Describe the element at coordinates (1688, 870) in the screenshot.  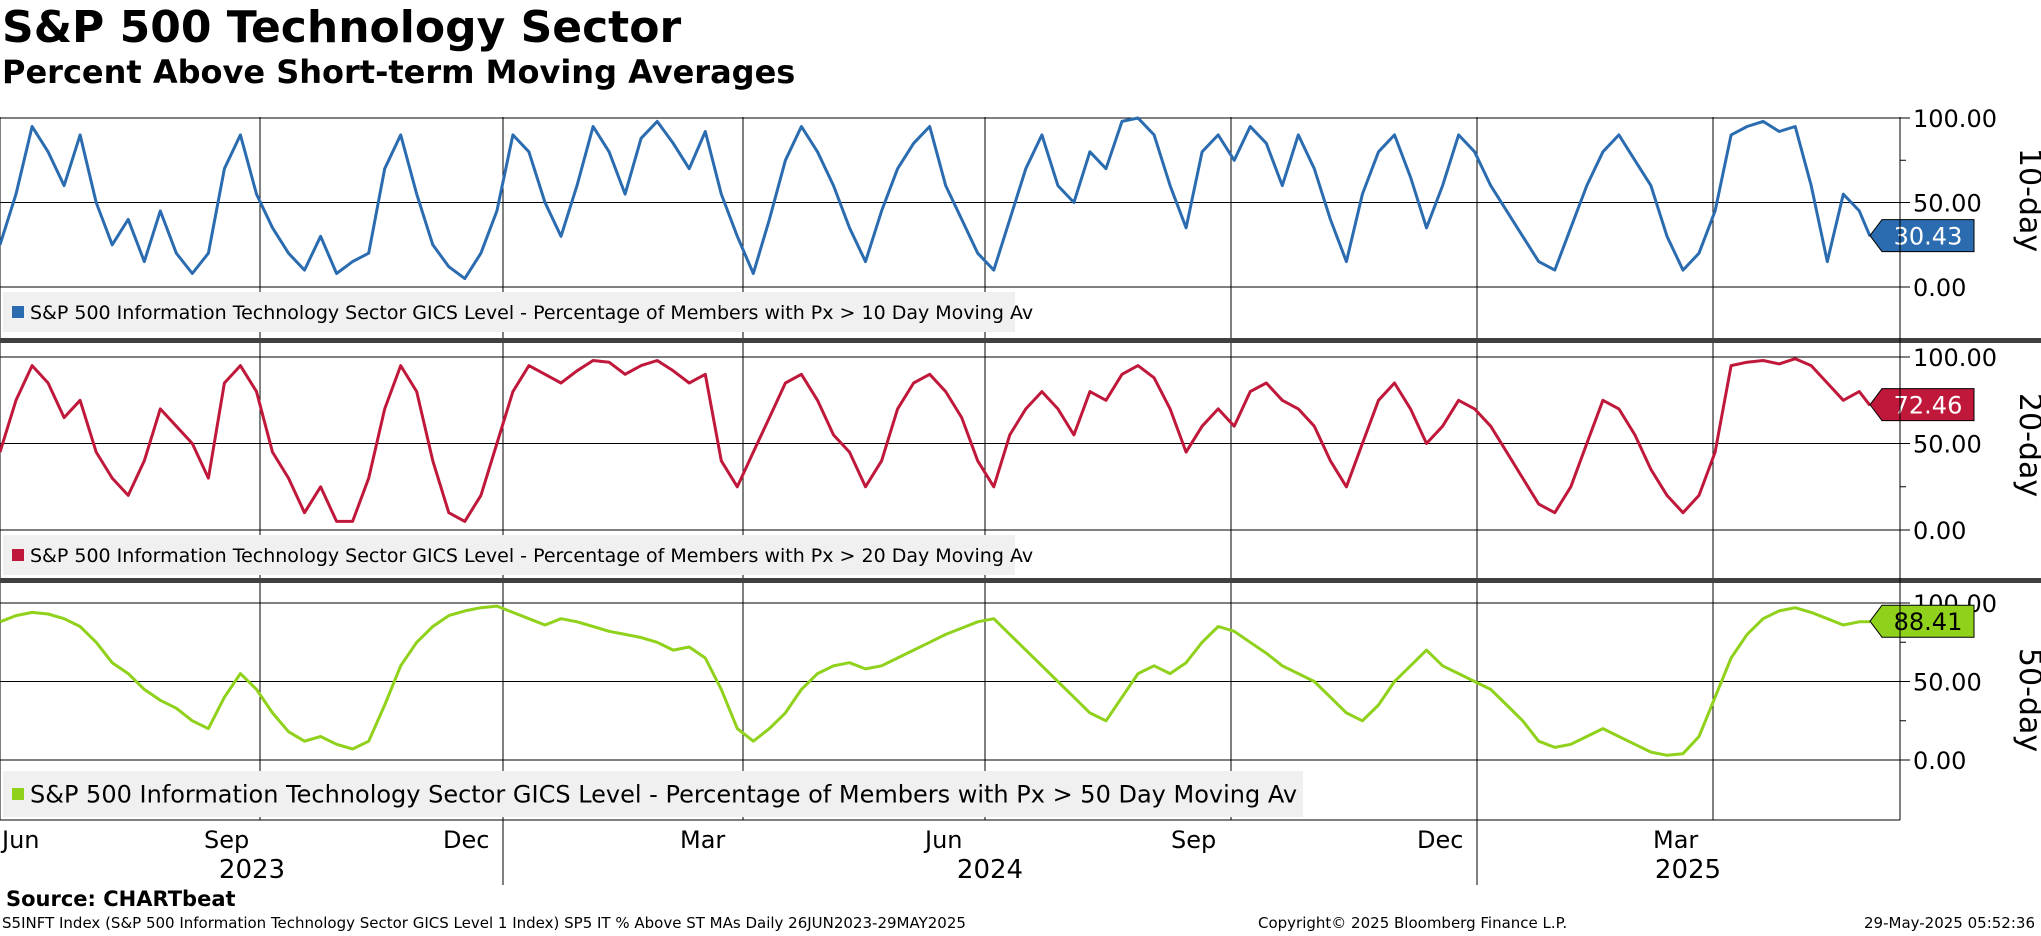
I see `x-year-label: 2025` at that location.